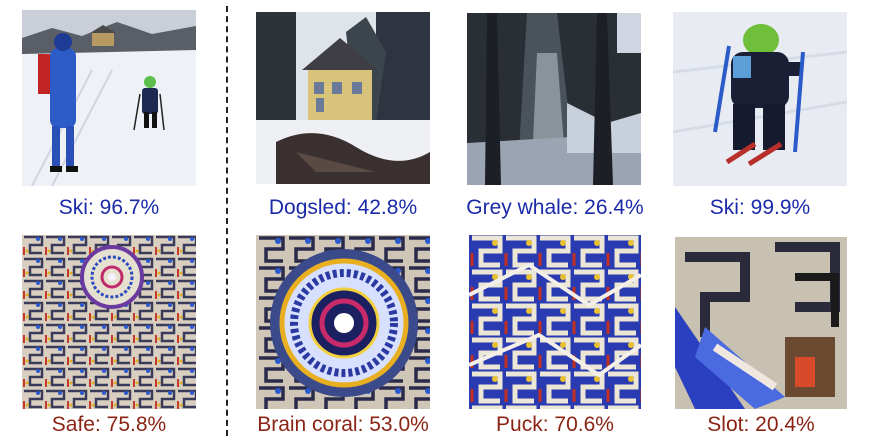 The image size is (870, 442). I want to click on child-skier-photo, so click(760, 99).